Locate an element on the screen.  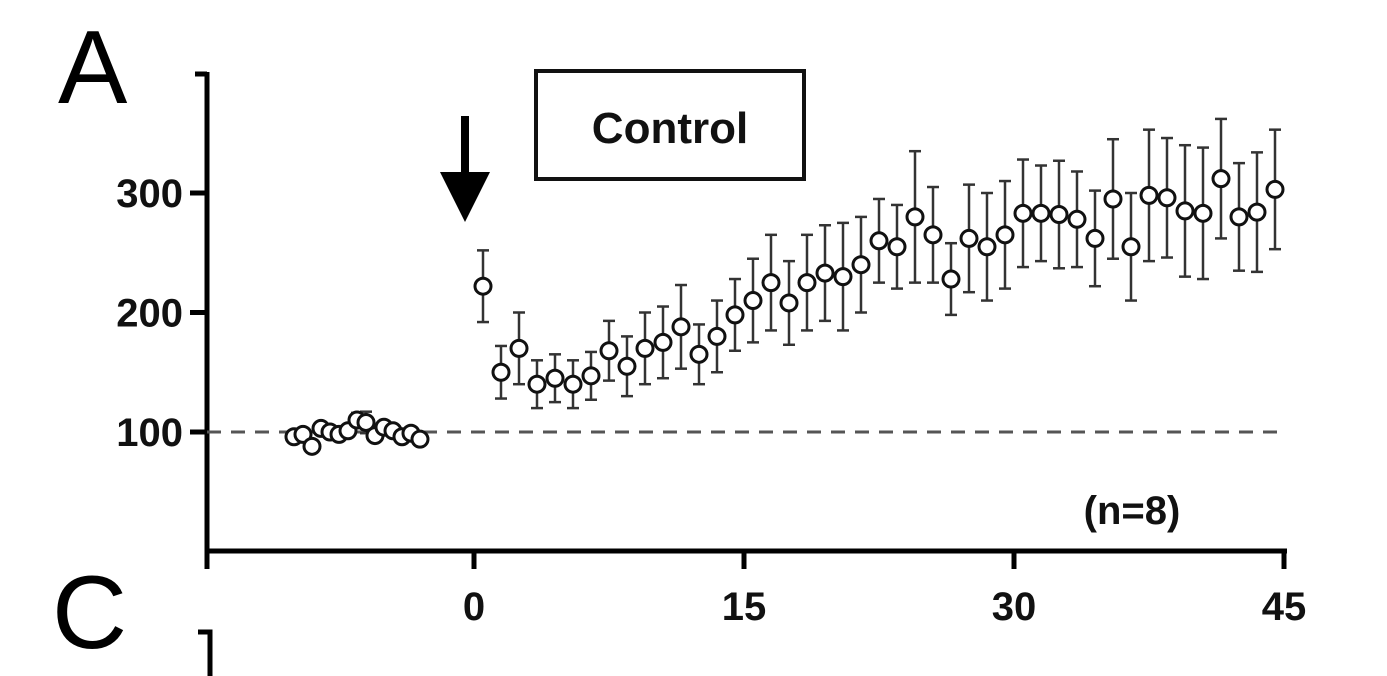
x-tick-label: 15 is located at coordinates (744, 607).